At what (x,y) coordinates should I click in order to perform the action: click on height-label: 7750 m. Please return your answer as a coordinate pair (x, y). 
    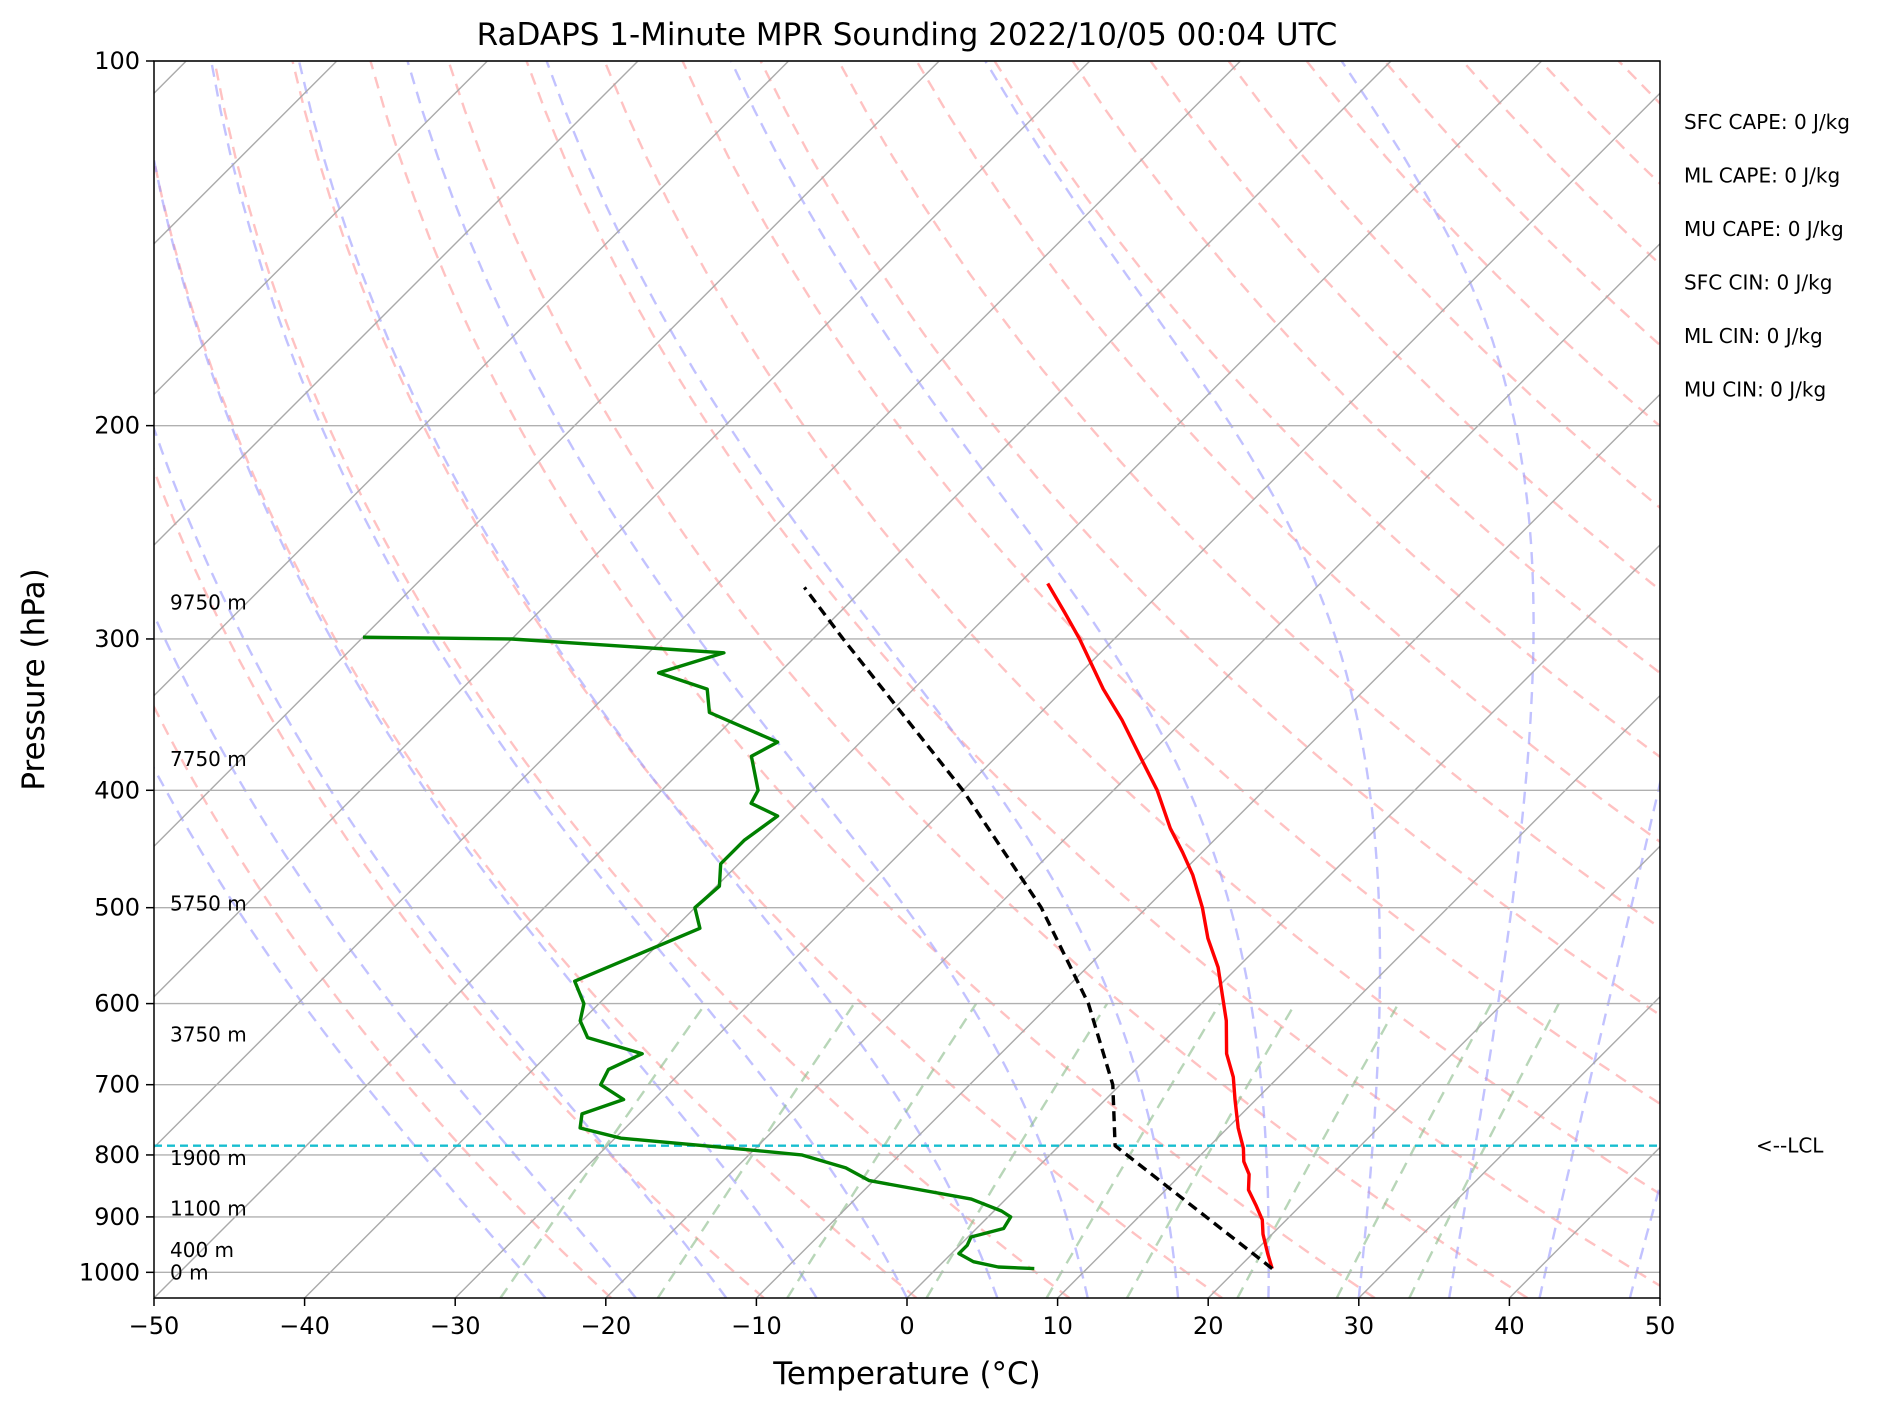
    Looking at the image, I should click on (208, 759).